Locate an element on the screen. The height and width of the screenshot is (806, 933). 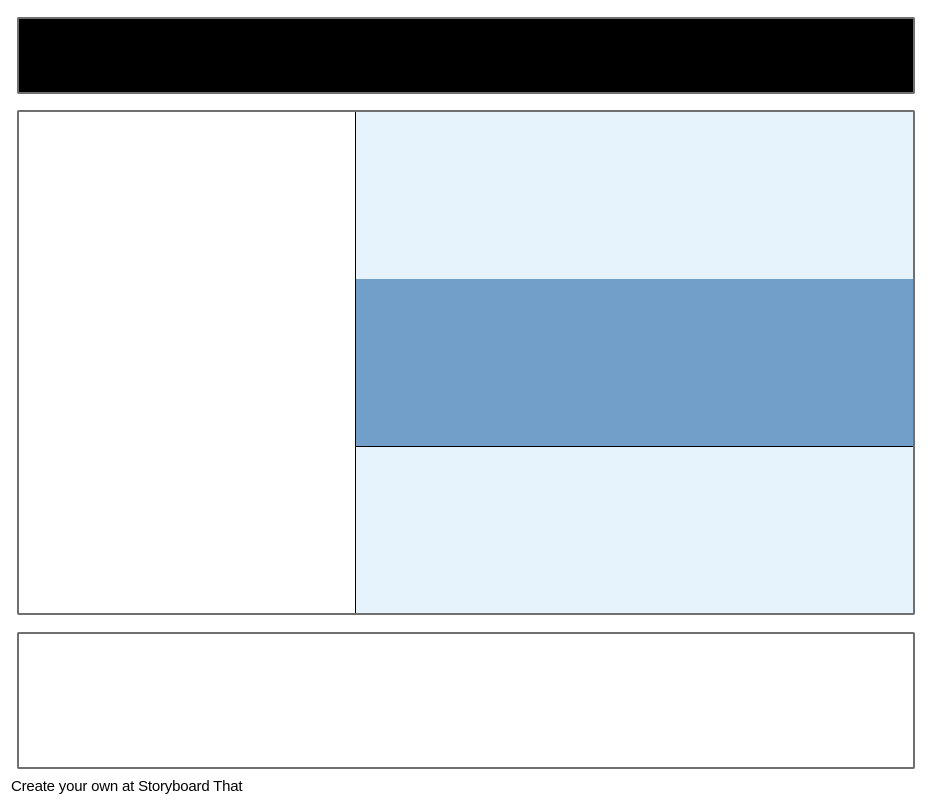
footer-credit: Create your own at Storyboard That is located at coordinates (127, 786).